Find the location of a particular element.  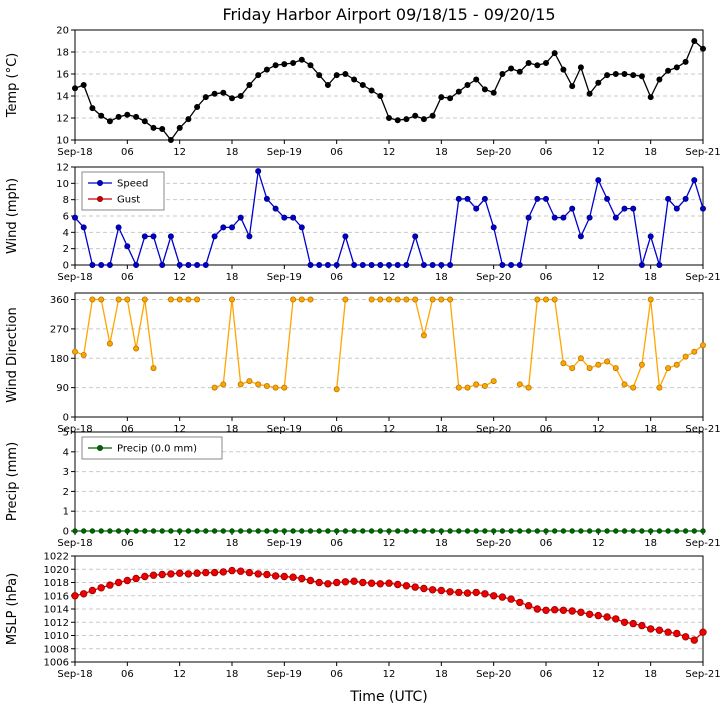

precip-legend is located at coordinates (152, 448).